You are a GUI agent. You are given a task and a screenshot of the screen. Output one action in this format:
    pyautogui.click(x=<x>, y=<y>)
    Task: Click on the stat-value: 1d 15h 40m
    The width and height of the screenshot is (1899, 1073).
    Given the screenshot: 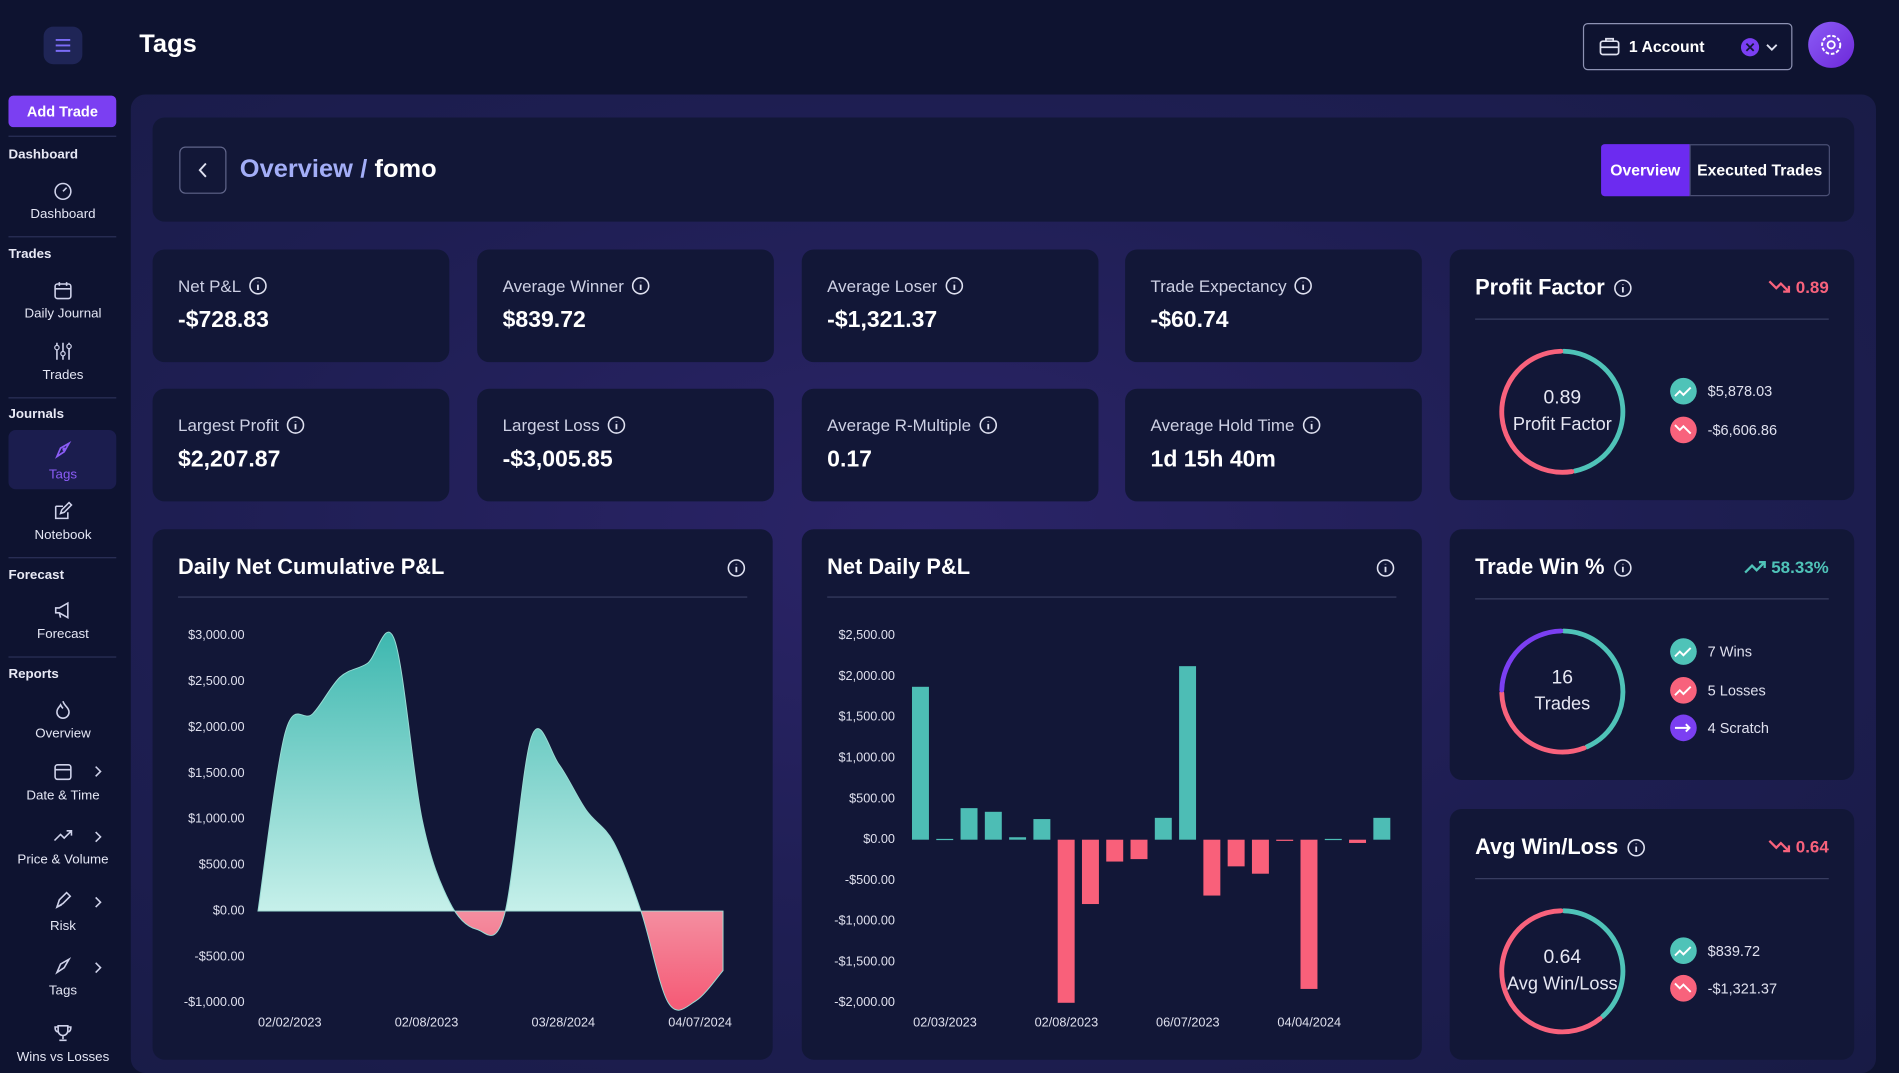 What is the action you would take?
    pyautogui.click(x=1213, y=459)
    